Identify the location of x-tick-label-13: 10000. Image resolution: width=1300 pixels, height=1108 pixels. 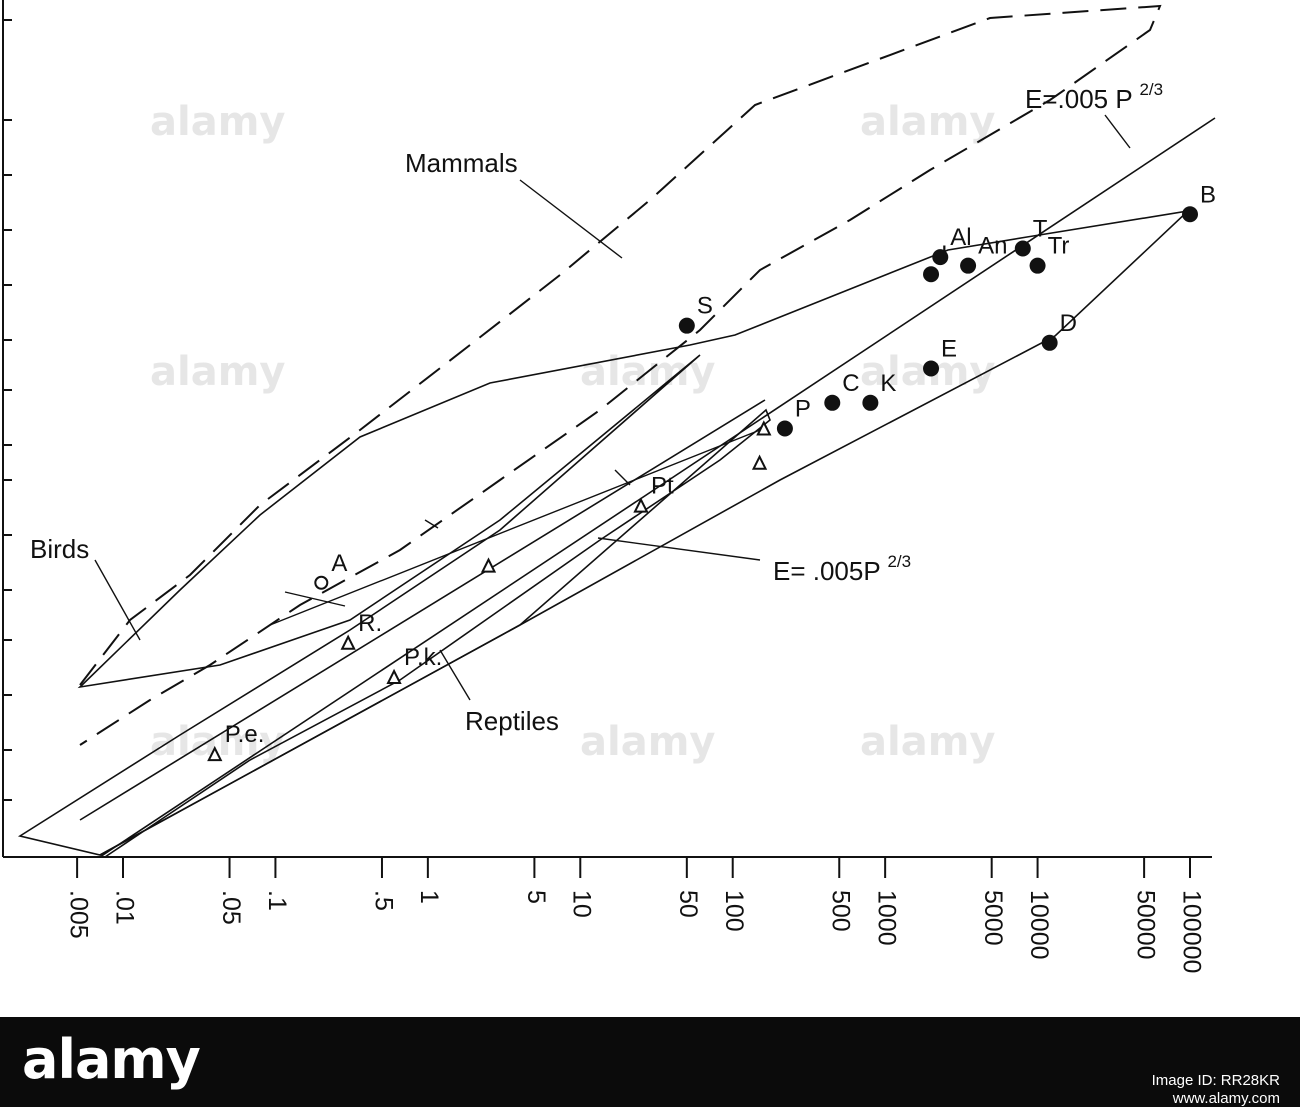
(1039, 925).